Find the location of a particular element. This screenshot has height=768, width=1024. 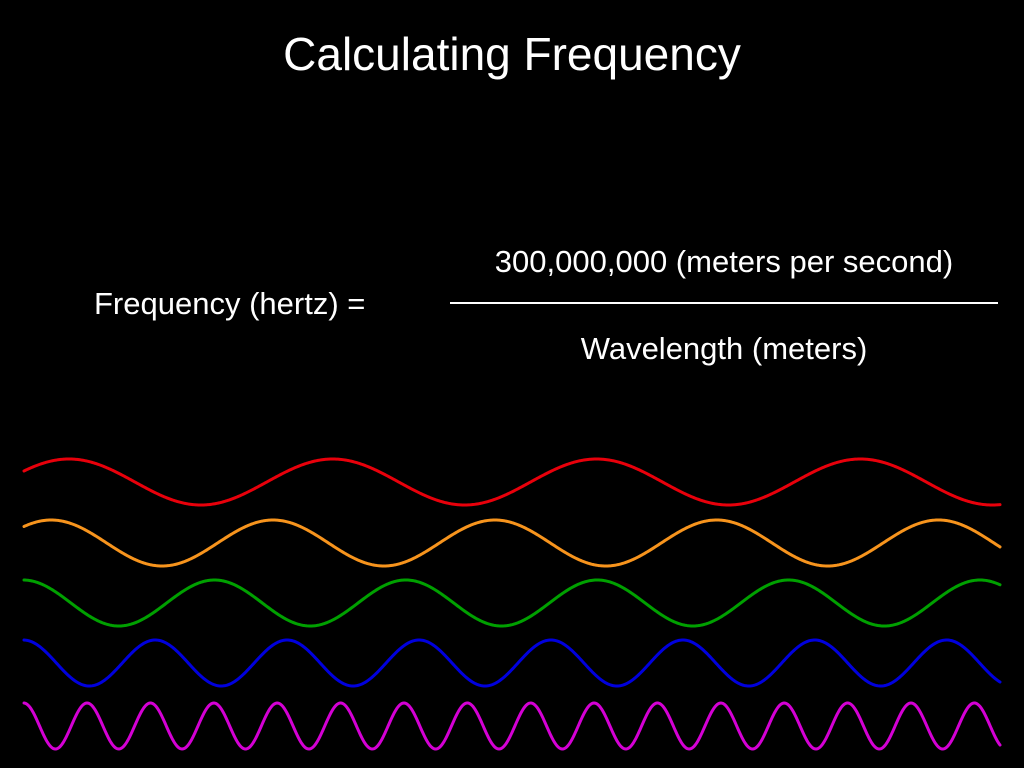

orange-wave is located at coordinates (512, 543).